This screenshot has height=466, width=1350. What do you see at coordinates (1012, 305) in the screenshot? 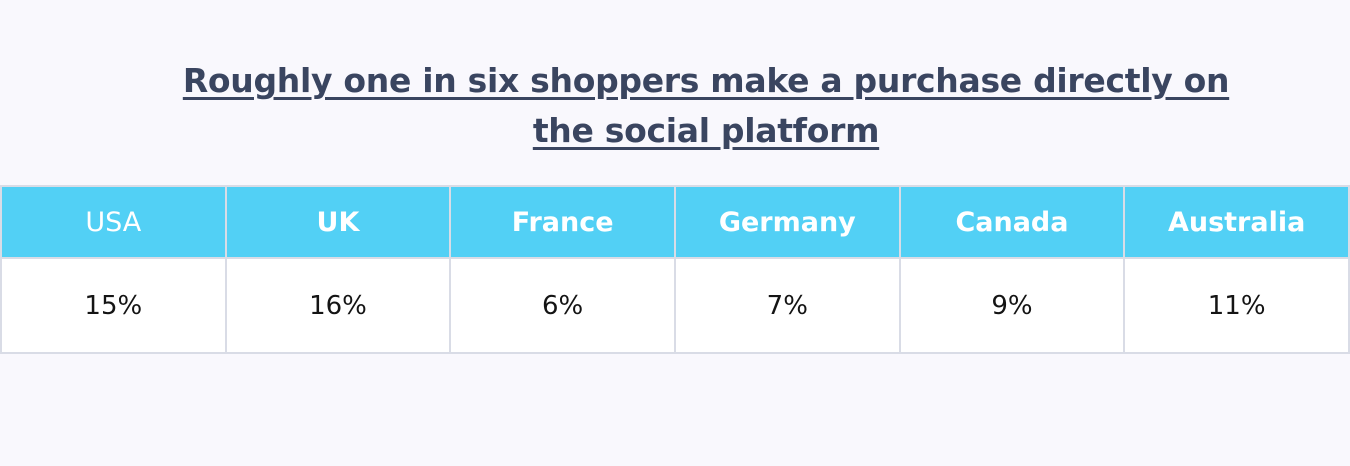
I see `cell-canada-value: 9%` at bounding box center [1012, 305].